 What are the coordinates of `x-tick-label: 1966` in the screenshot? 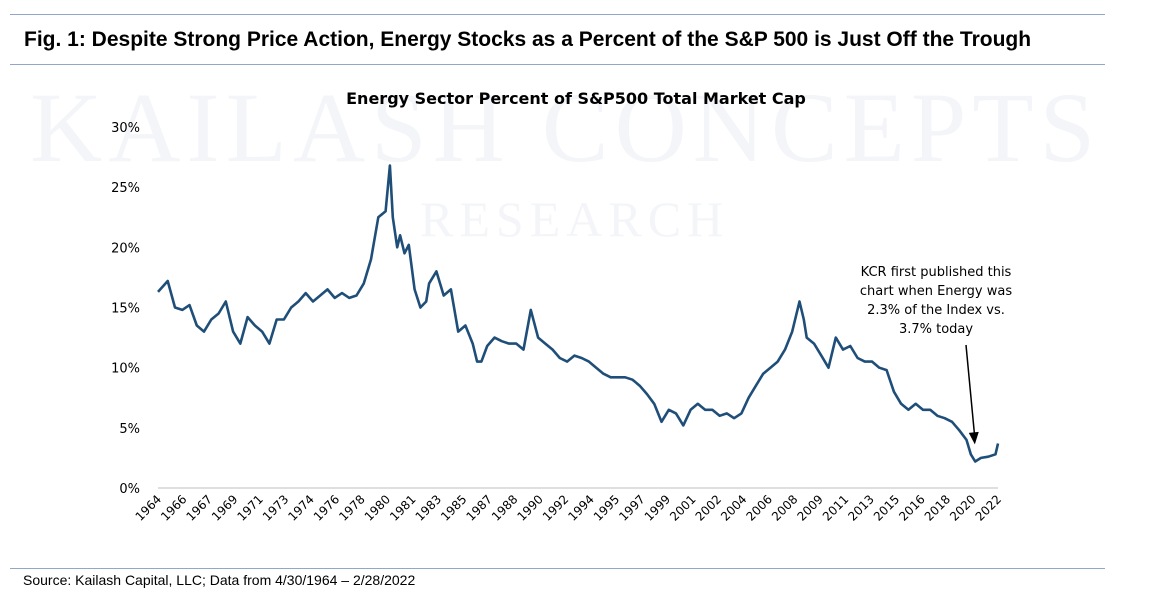 It's located at (173, 507).